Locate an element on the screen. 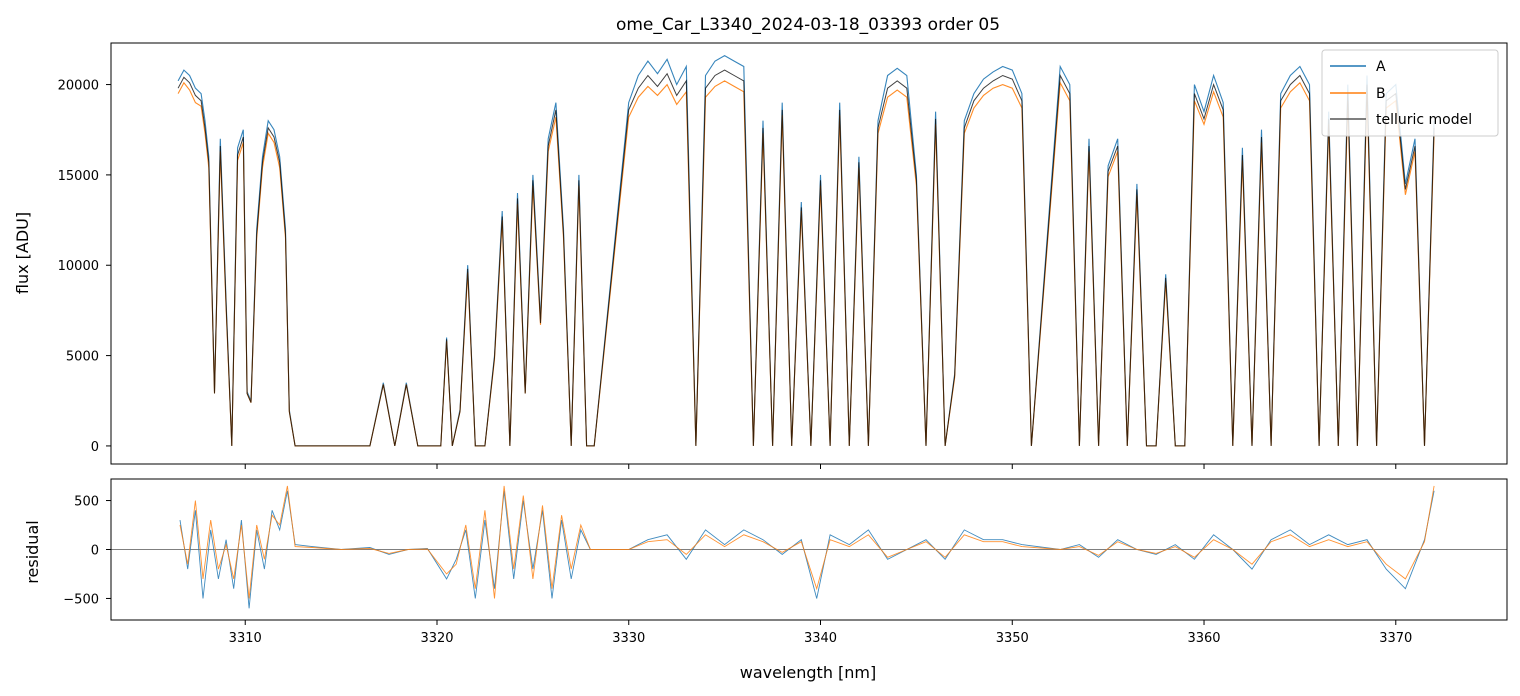 The height and width of the screenshot is (696, 1520). legend-label-model: telluric model is located at coordinates (1424, 120).